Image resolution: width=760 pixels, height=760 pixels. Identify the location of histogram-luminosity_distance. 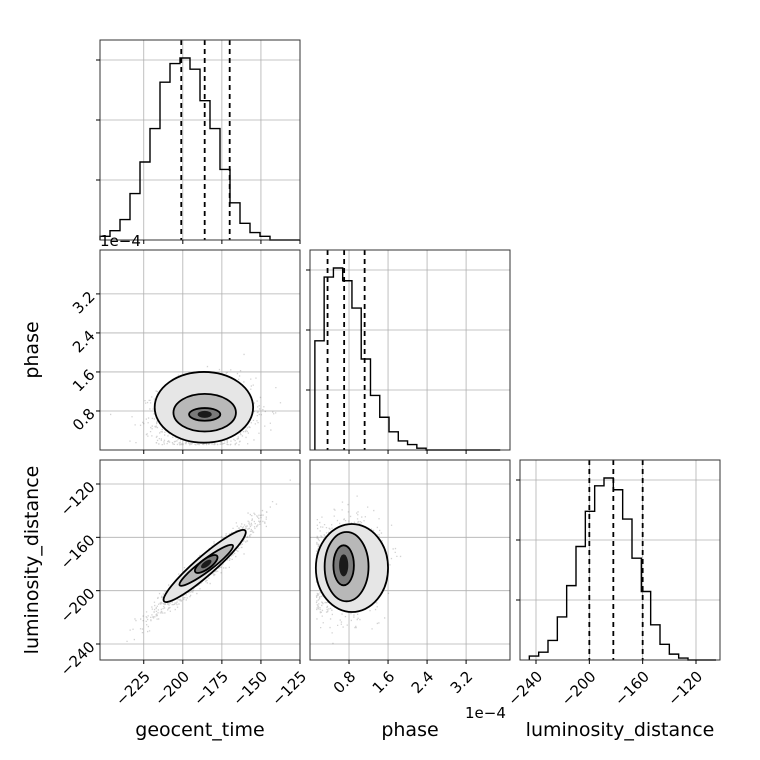
(622, 569).